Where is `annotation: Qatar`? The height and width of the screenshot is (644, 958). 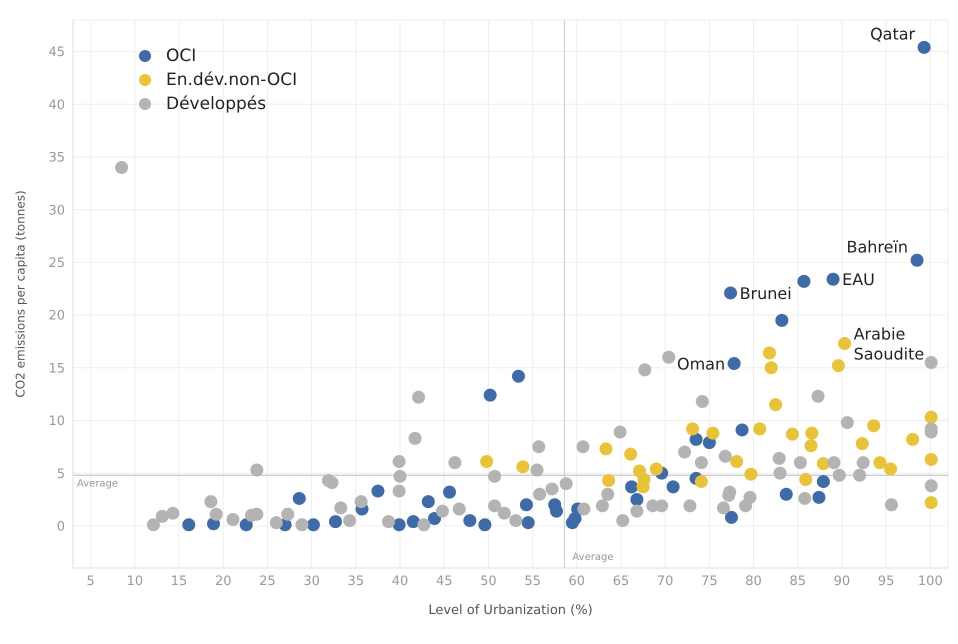
annotation: Qatar is located at coordinates (893, 33).